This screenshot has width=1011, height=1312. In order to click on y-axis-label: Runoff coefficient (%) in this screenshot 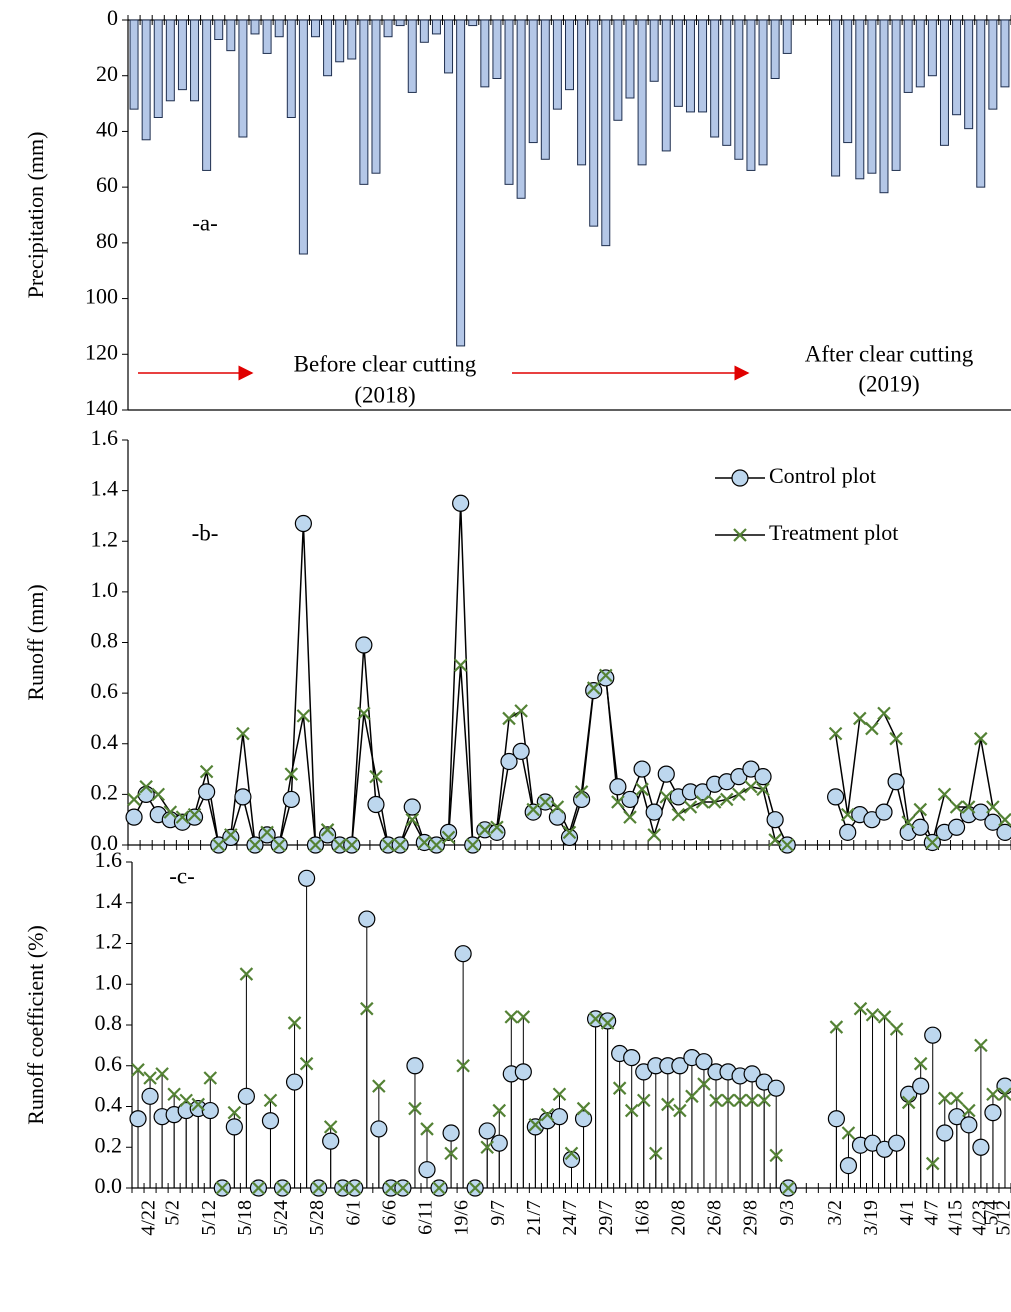, I will do `click(35, 1025)`.